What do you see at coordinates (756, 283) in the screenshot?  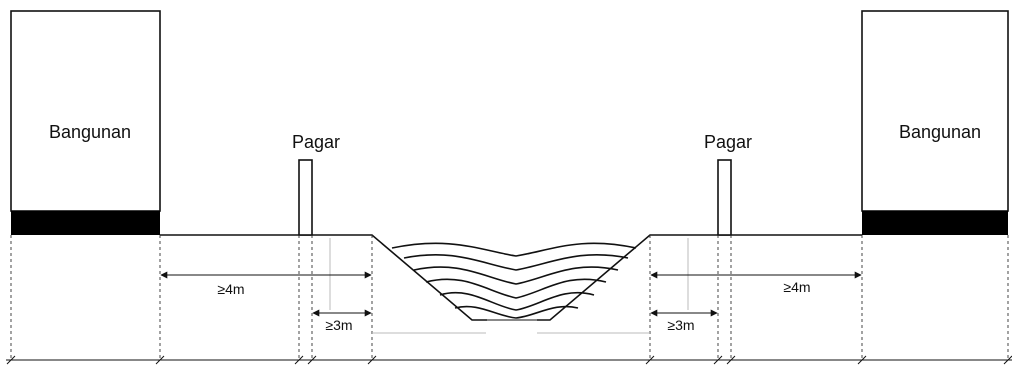 I see `dimension-right-outer: ≥4m` at bounding box center [756, 283].